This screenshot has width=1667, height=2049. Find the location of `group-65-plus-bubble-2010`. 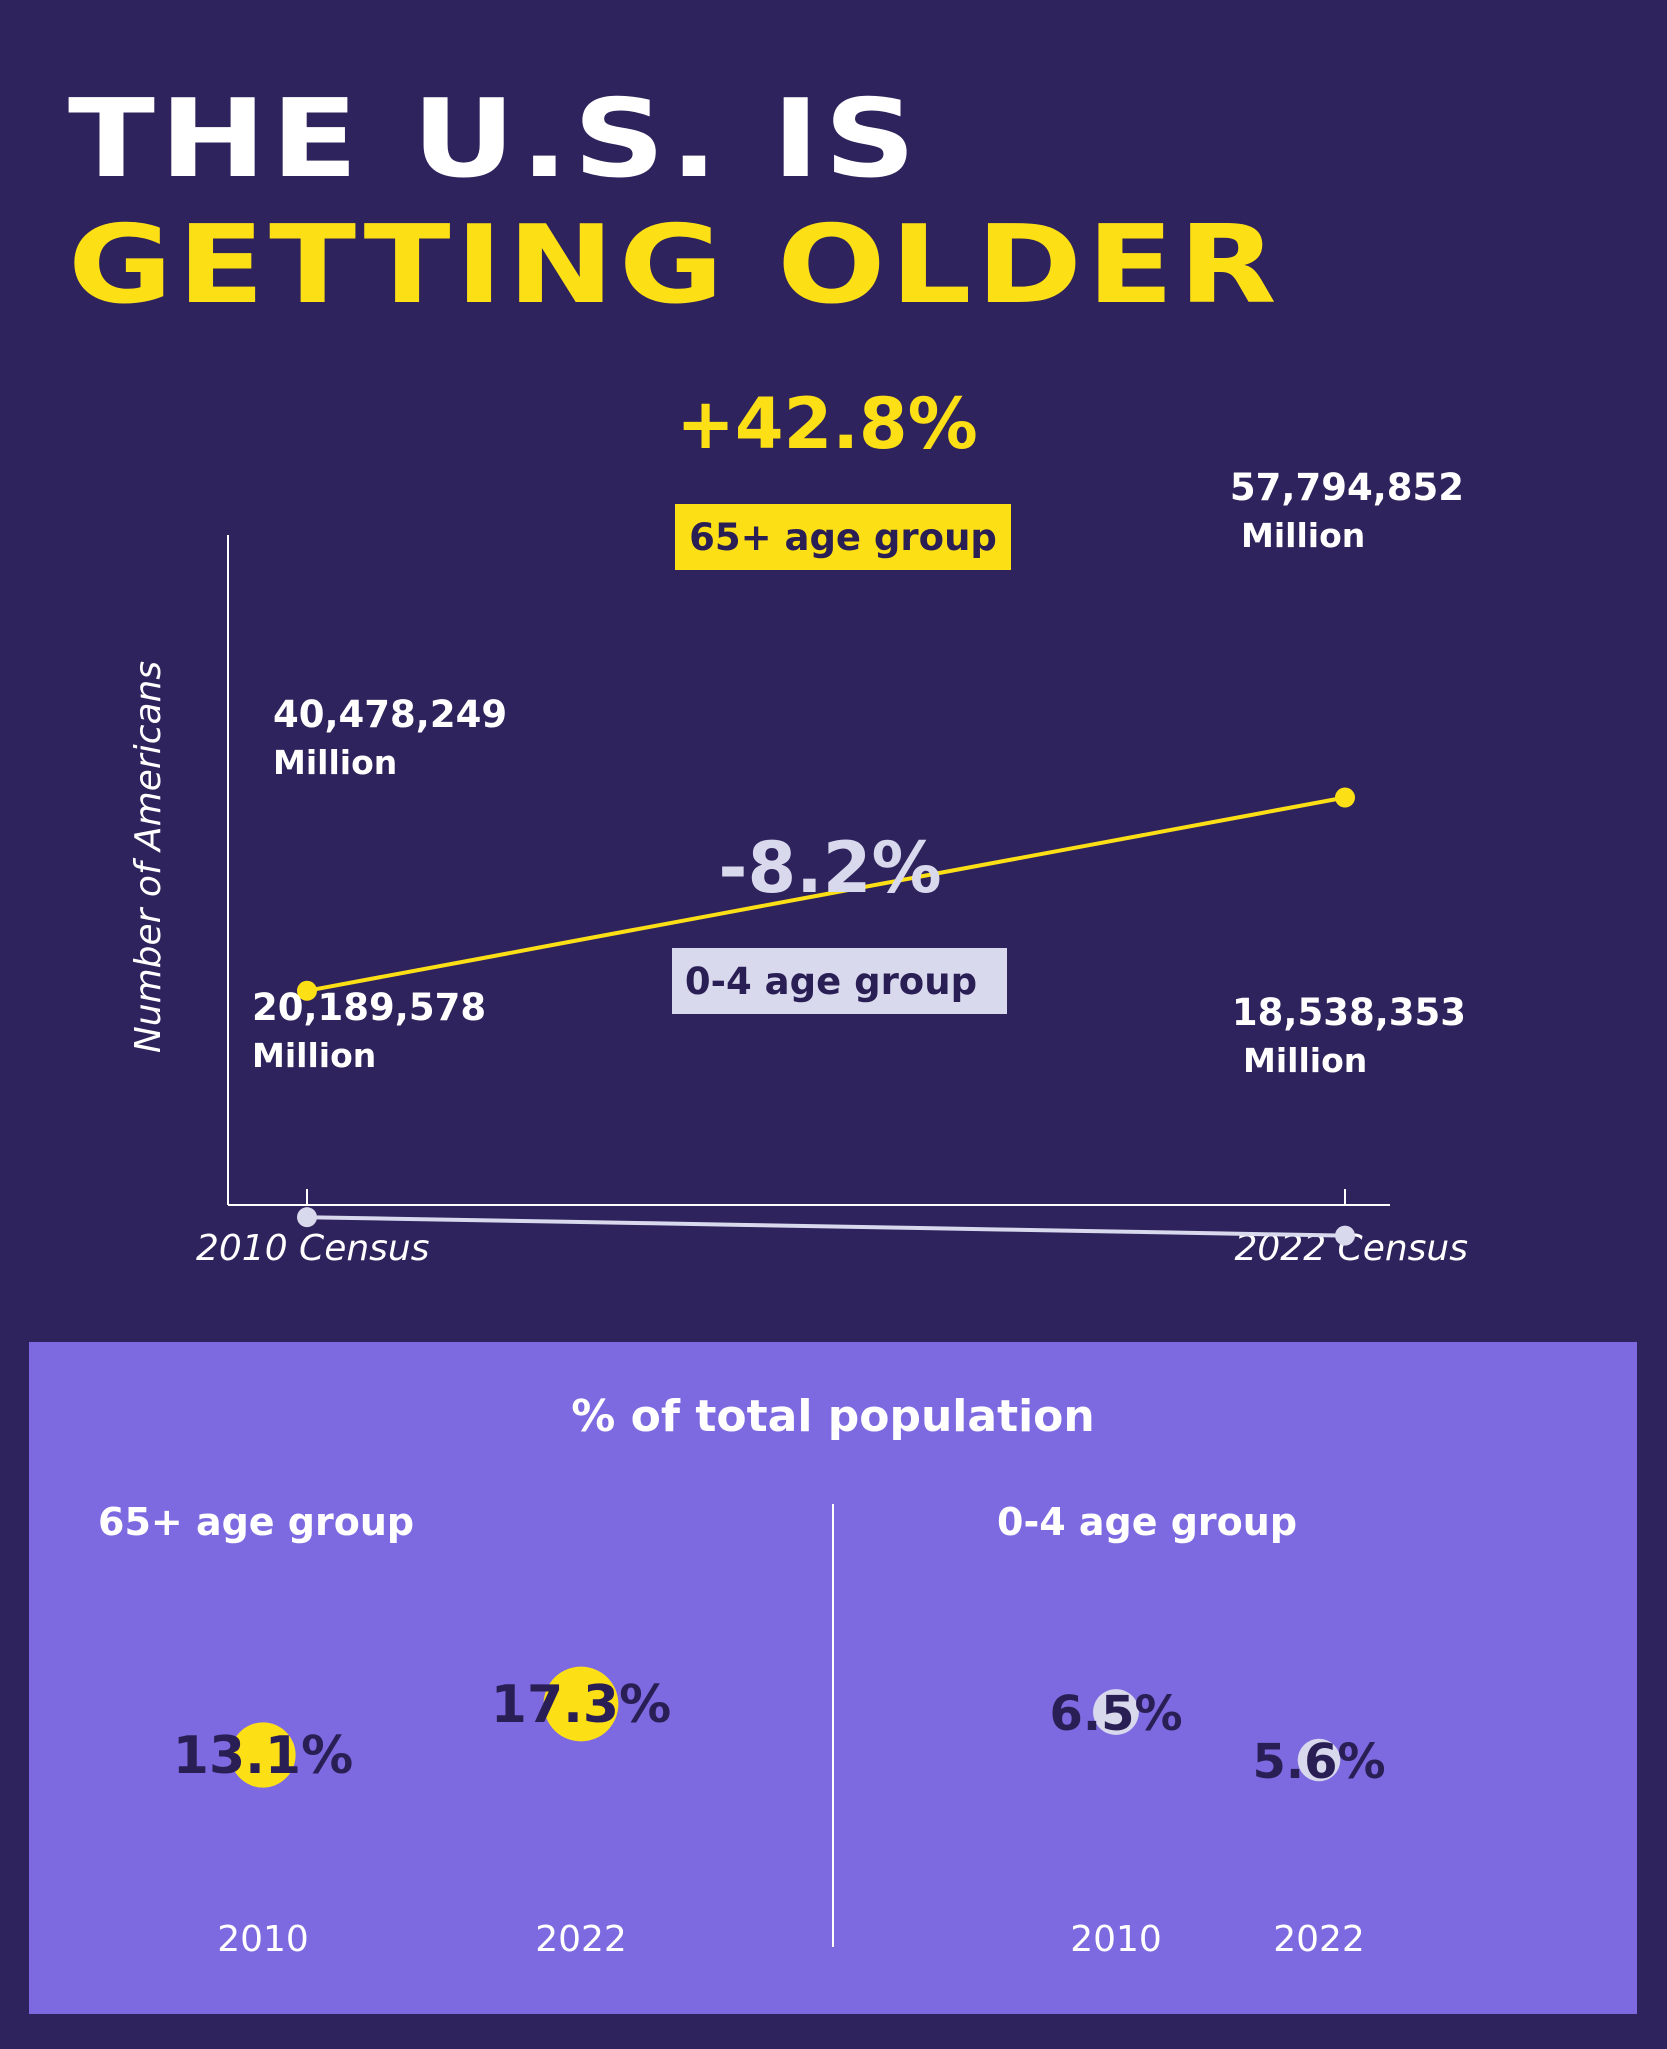

group-65-plus-bubble-2010 is located at coordinates (263, 1755).